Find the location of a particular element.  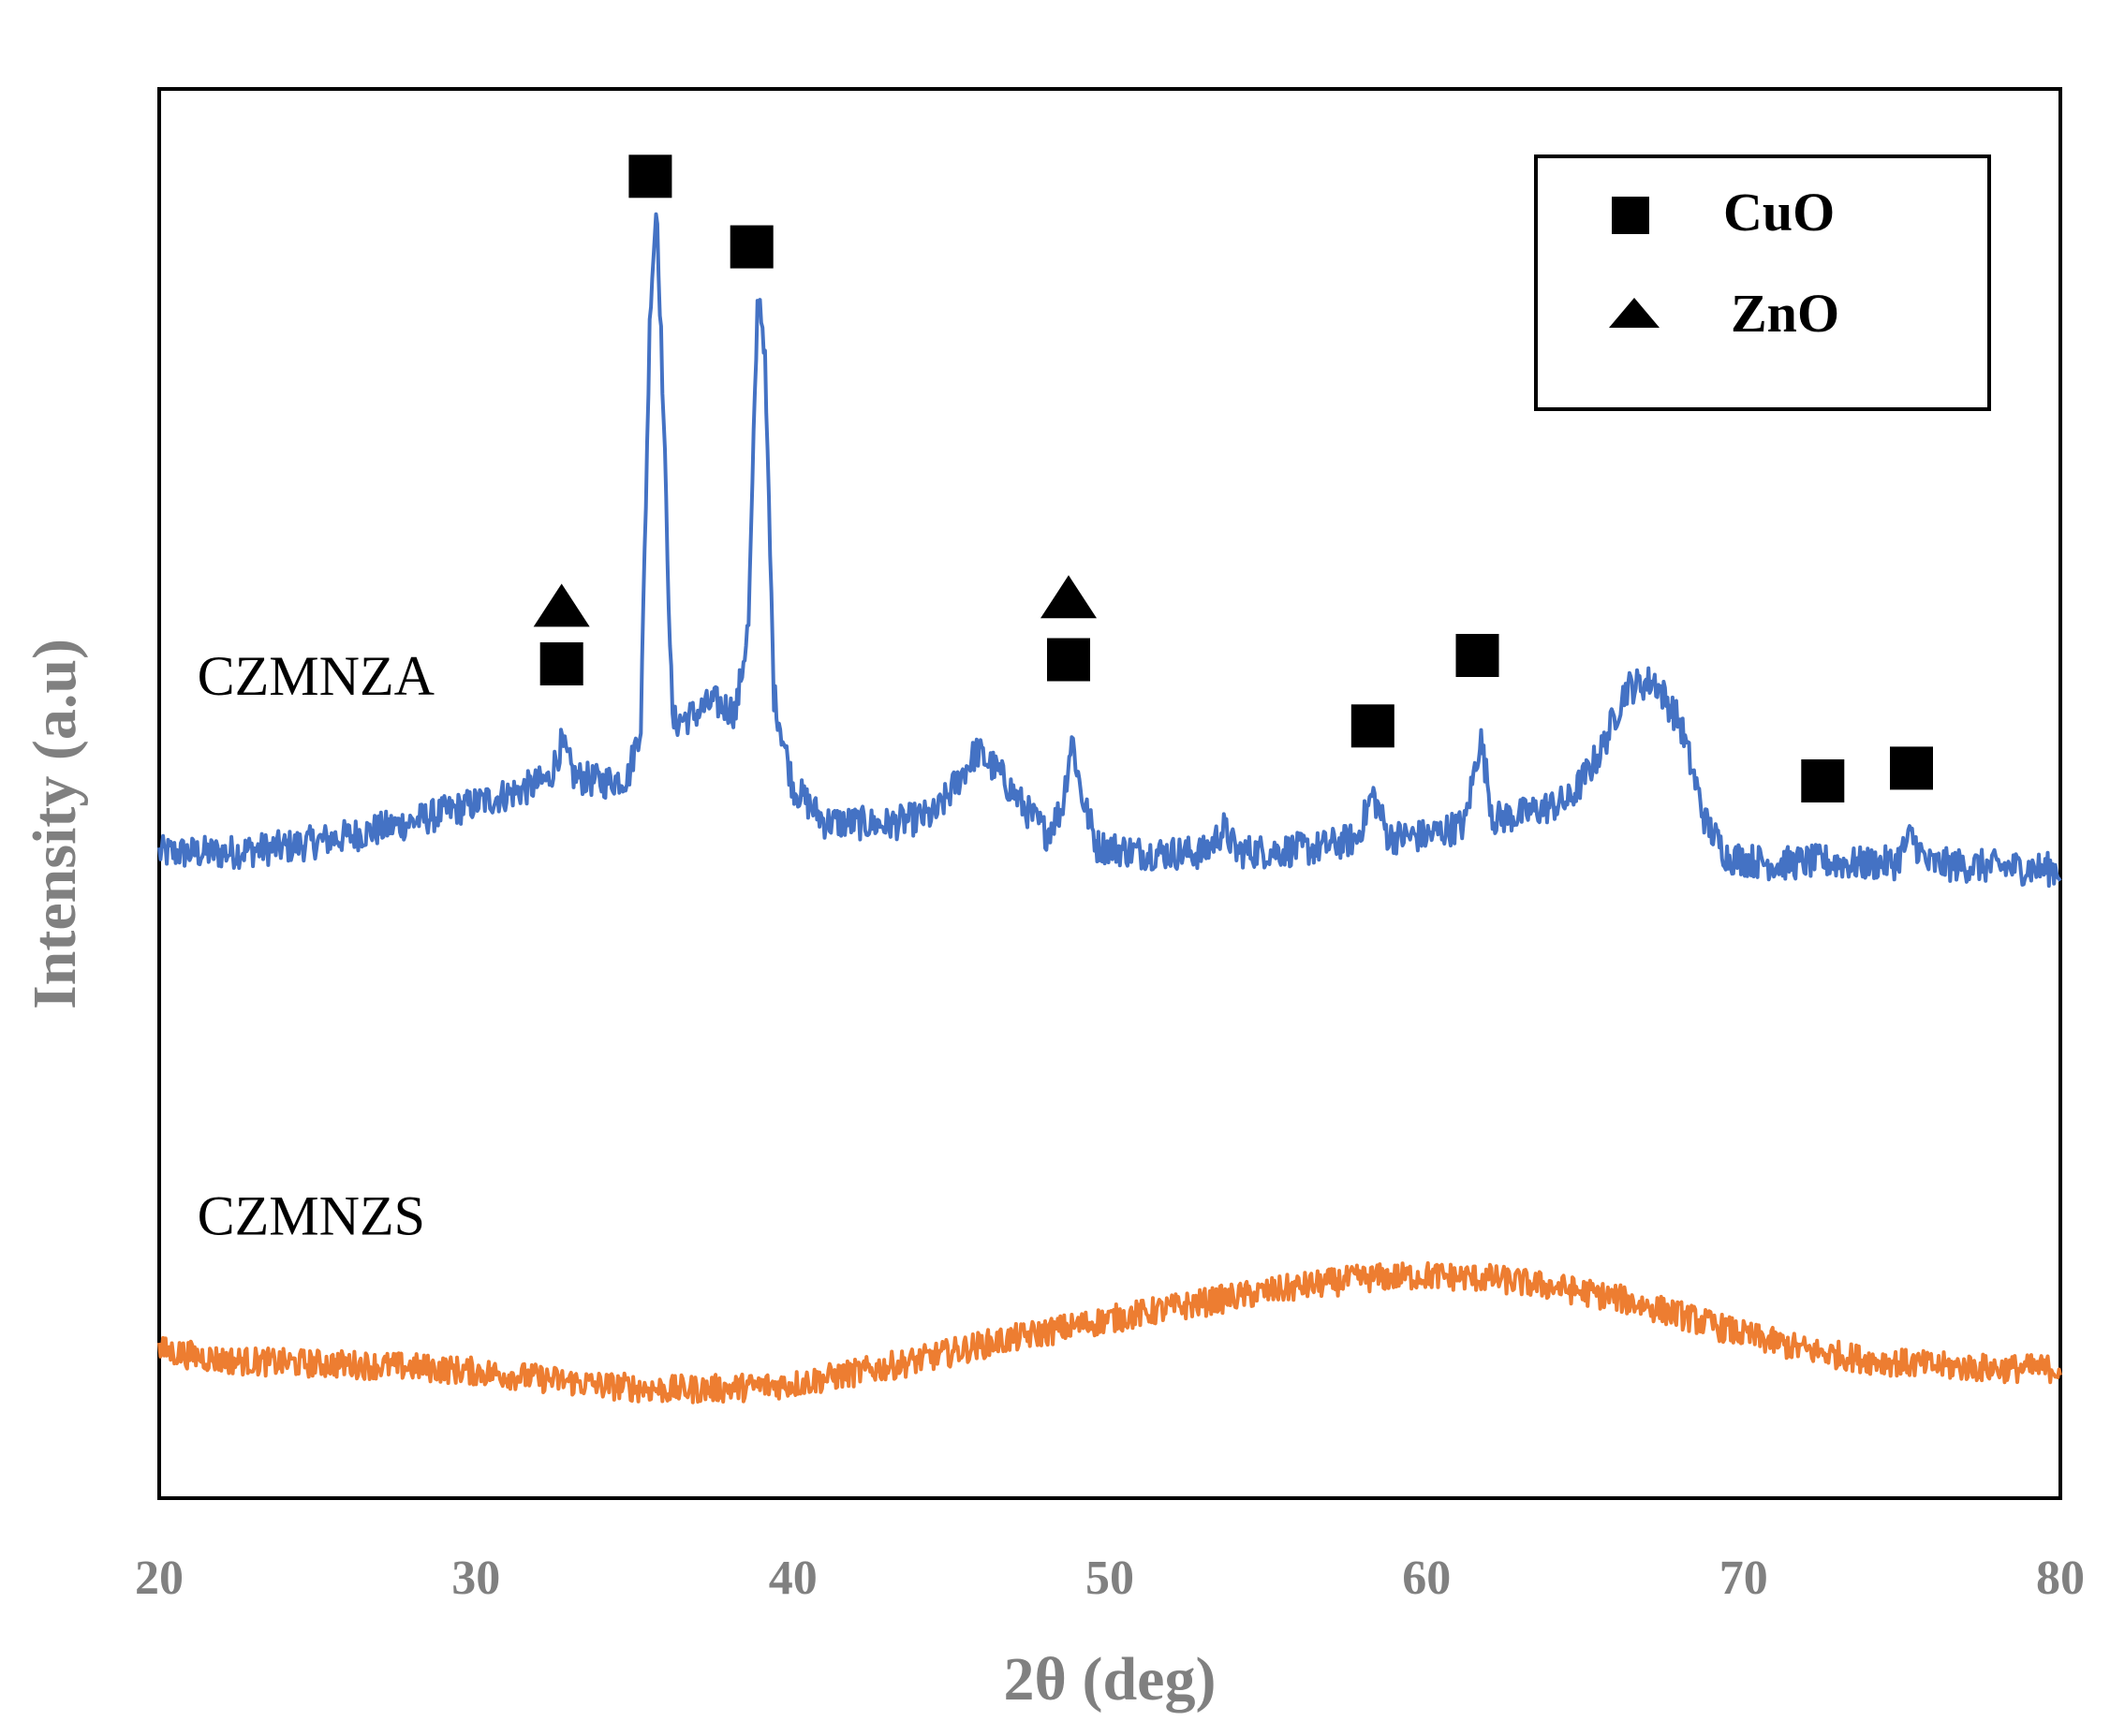

x-tick-label-50: 50 is located at coordinates (1109, 1578).